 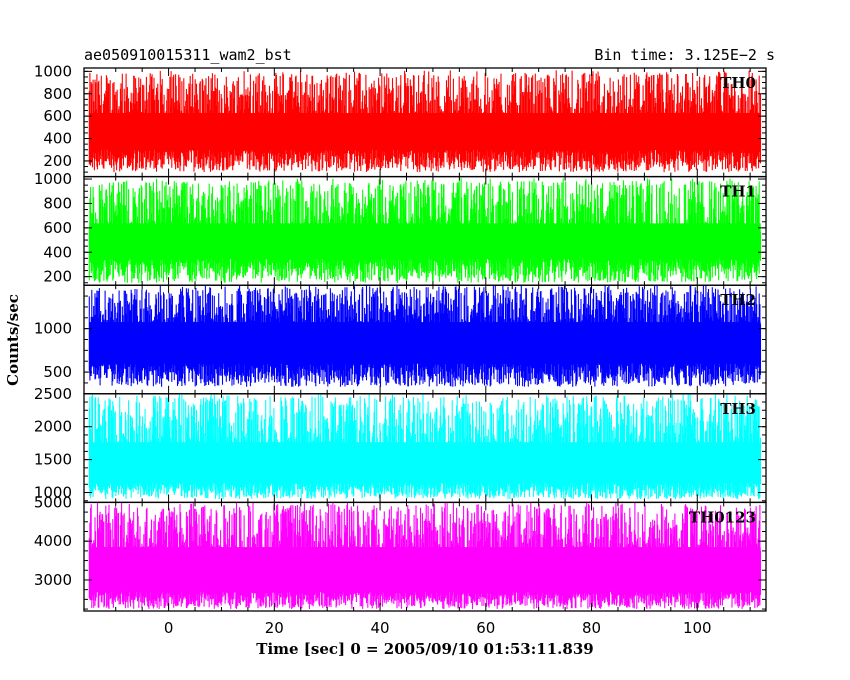 What do you see at coordinates (380, 628) in the screenshot?
I see `x-tick-label: 40` at bounding box center [380, 628].